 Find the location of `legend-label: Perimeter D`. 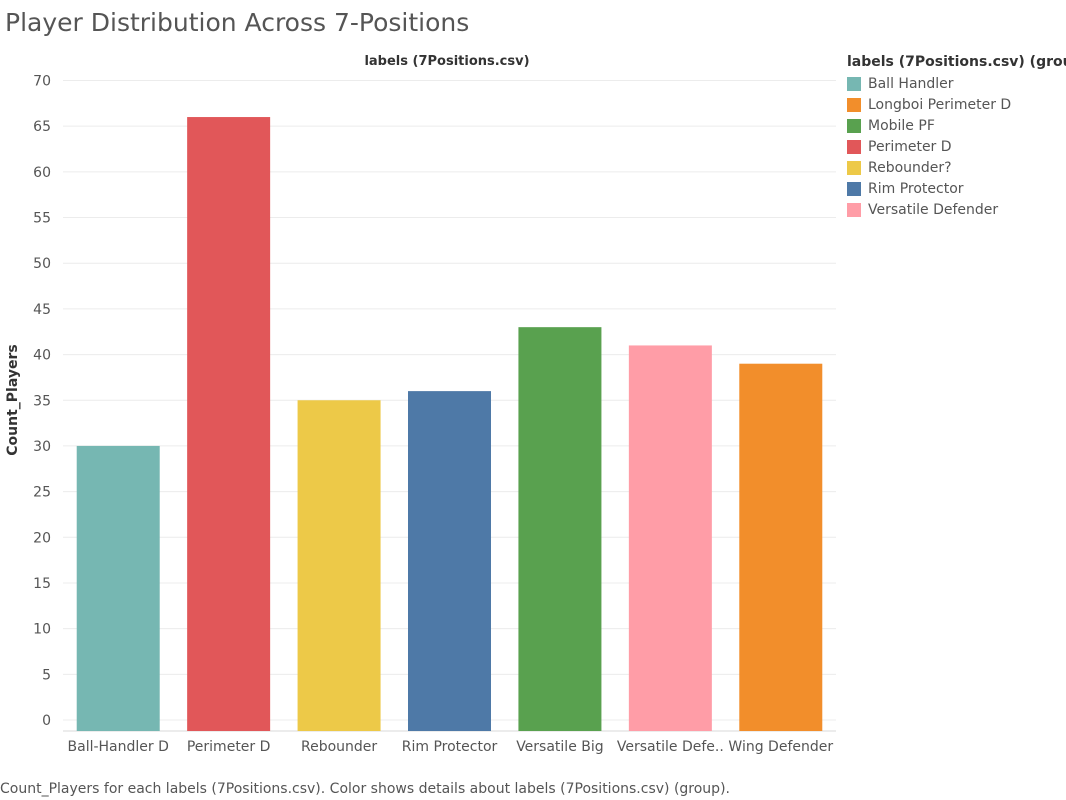

legend-label: Perimeter D is located at coordinates (910, 146).